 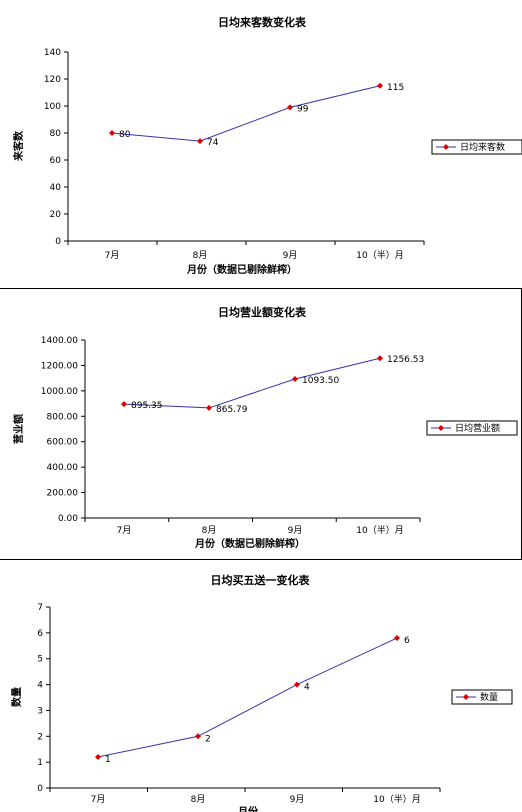 What do you see at coordinates (248, 808) in the screenshot?
I see `x-axis-label: 月份` at bounding box center [248, 808].